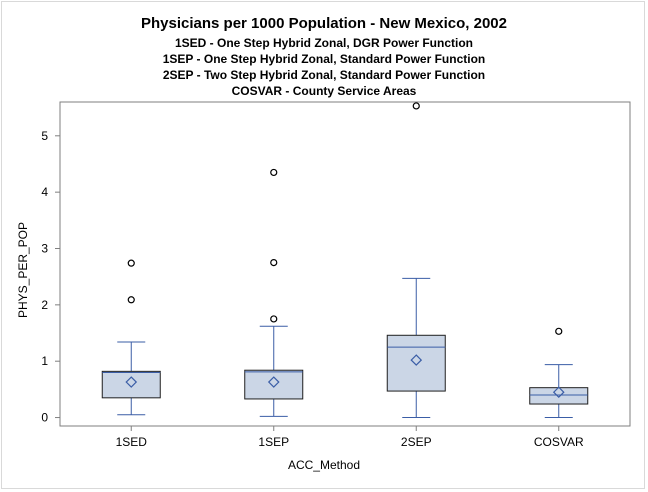 The width and height of the screenshot is (648, 492). I want to click on chart-subtitle-4: COSVAR - County Service Areas, so click(324, 91).